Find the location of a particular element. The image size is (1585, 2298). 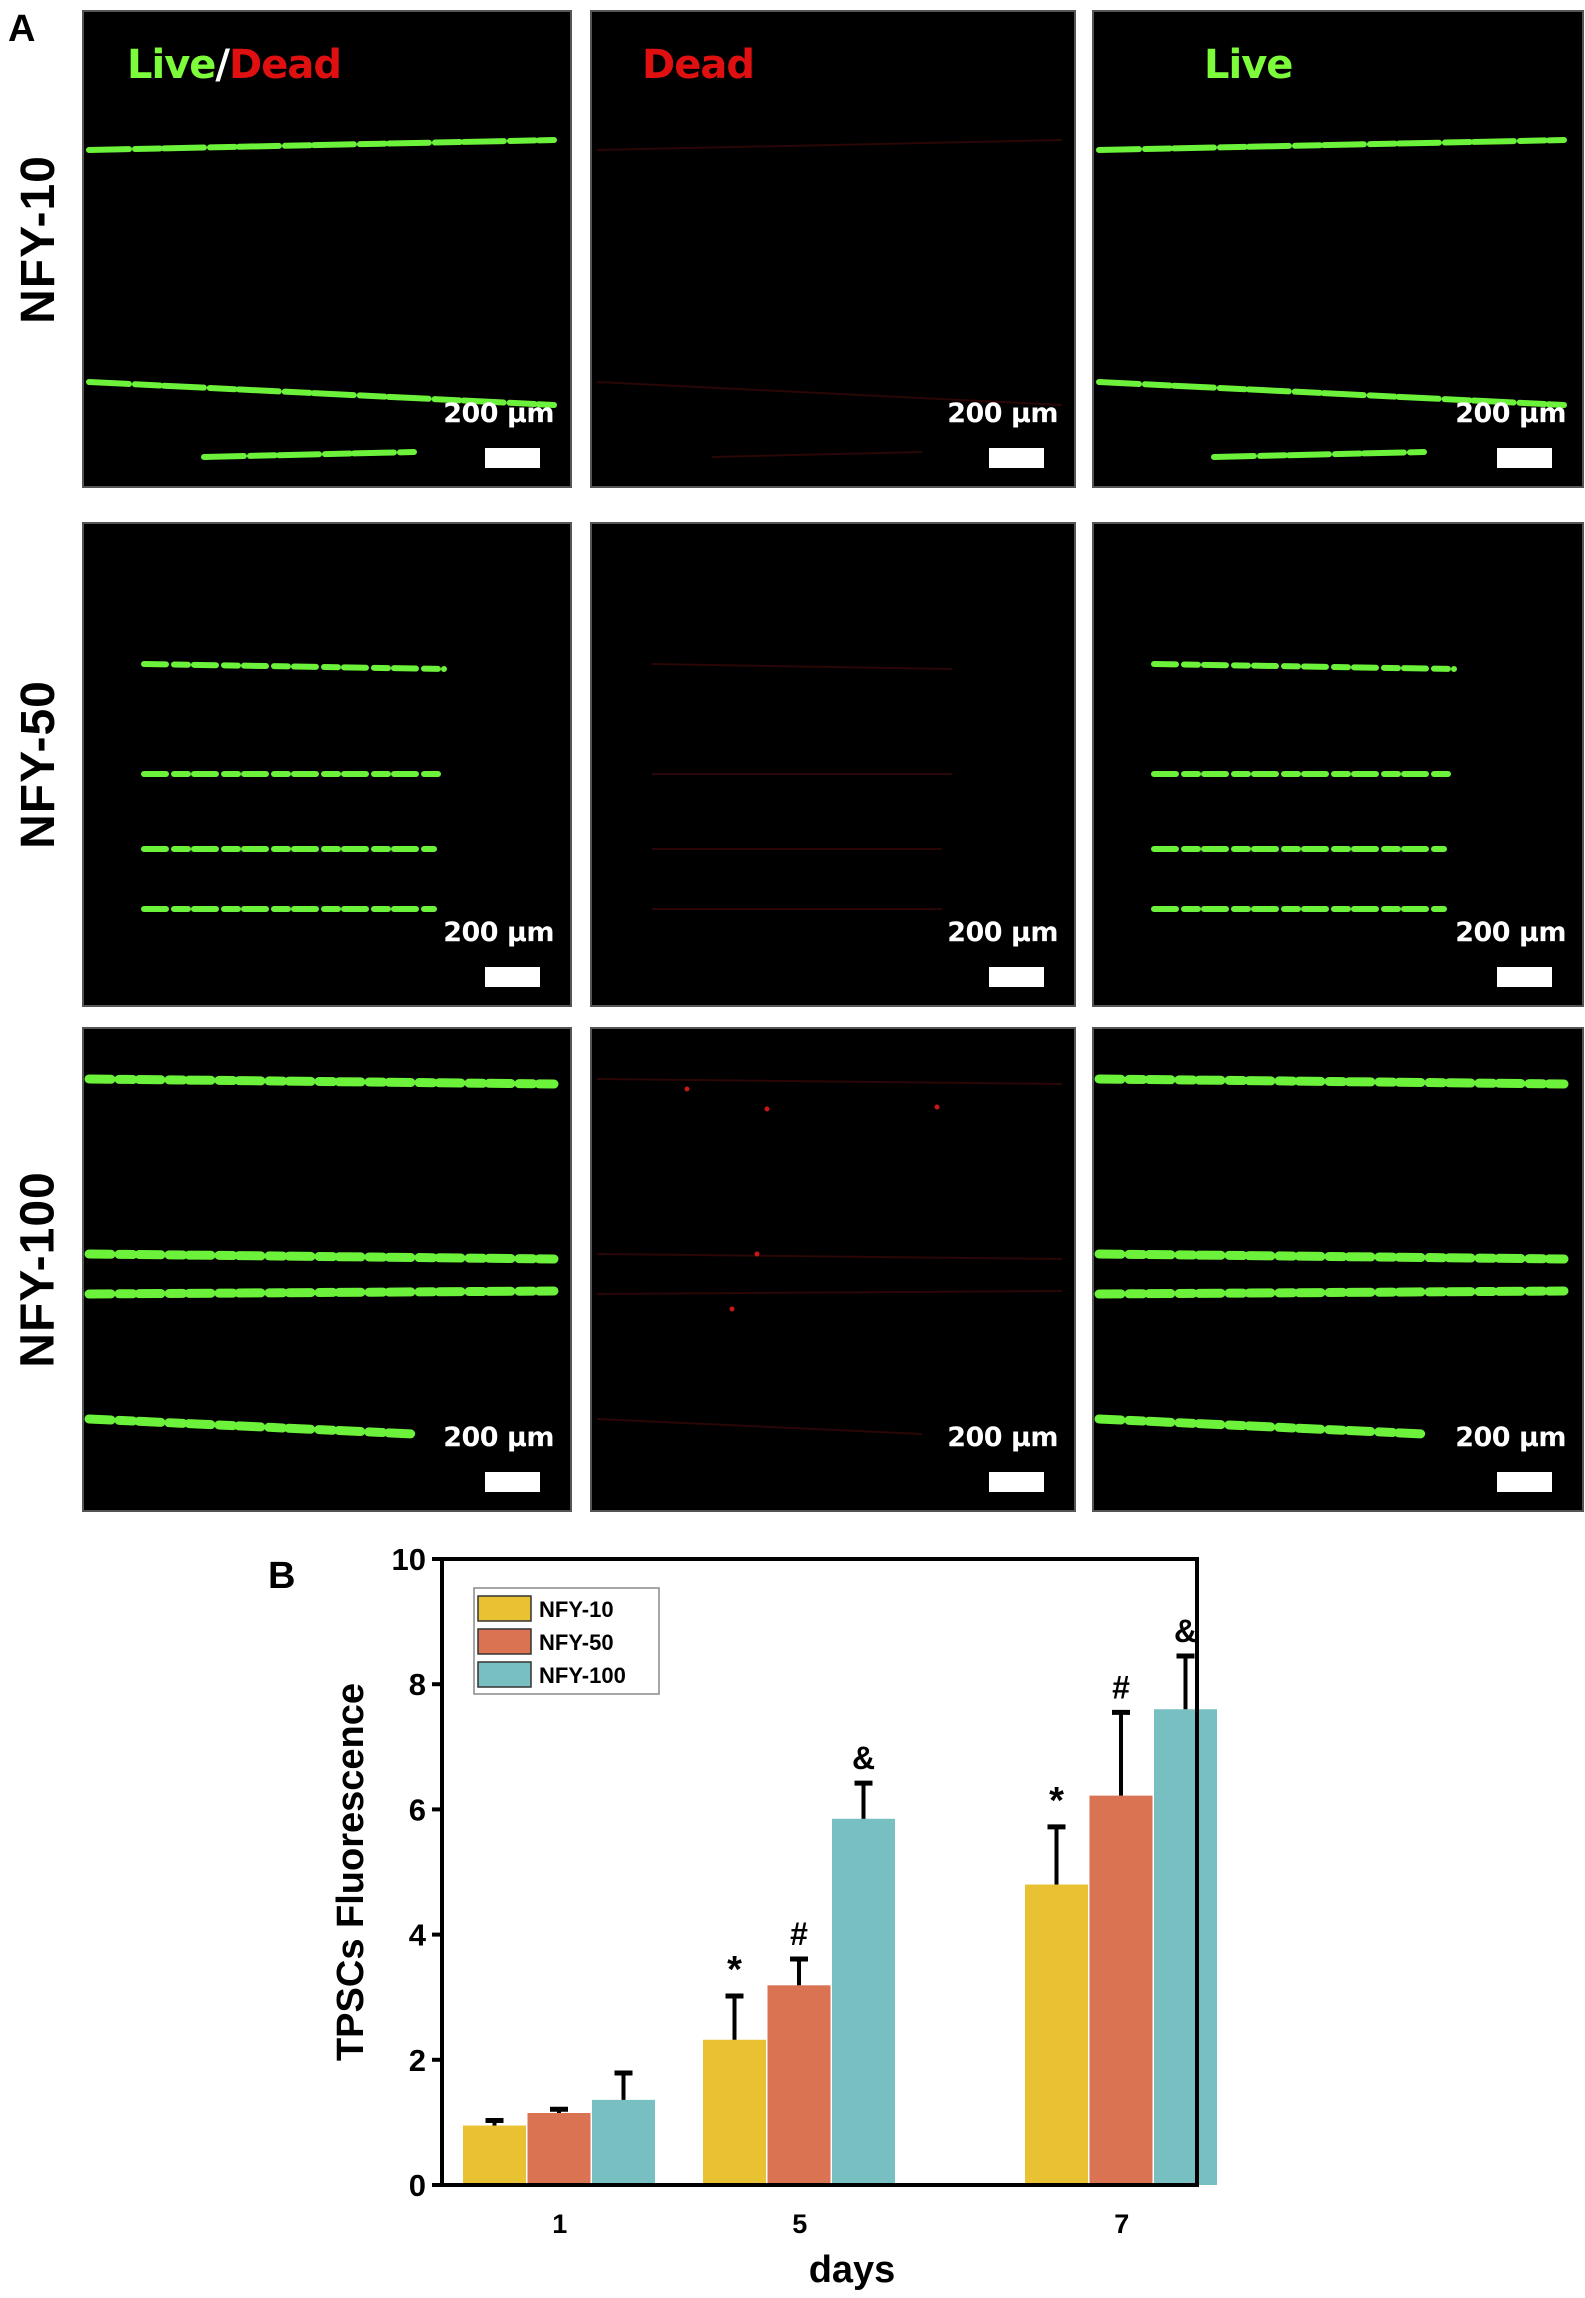

micrograph-nfy-10-dead: Dead 200 µm is located at coordinates (833, 249).